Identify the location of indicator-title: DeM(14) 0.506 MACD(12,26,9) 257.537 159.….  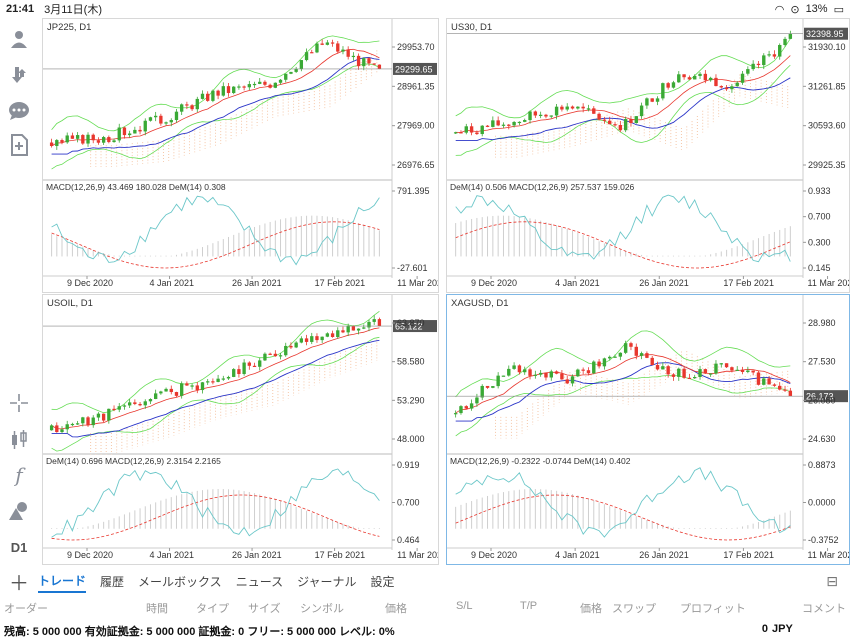
(542, 187).